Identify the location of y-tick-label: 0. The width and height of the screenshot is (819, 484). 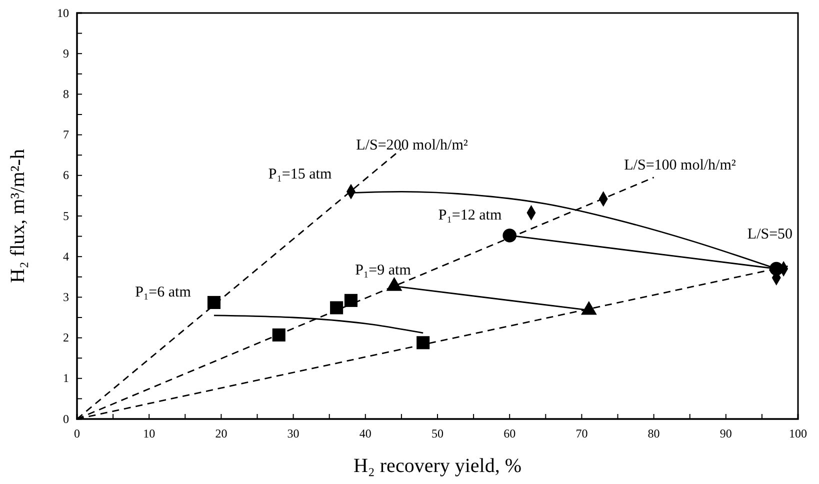
(66, 419).